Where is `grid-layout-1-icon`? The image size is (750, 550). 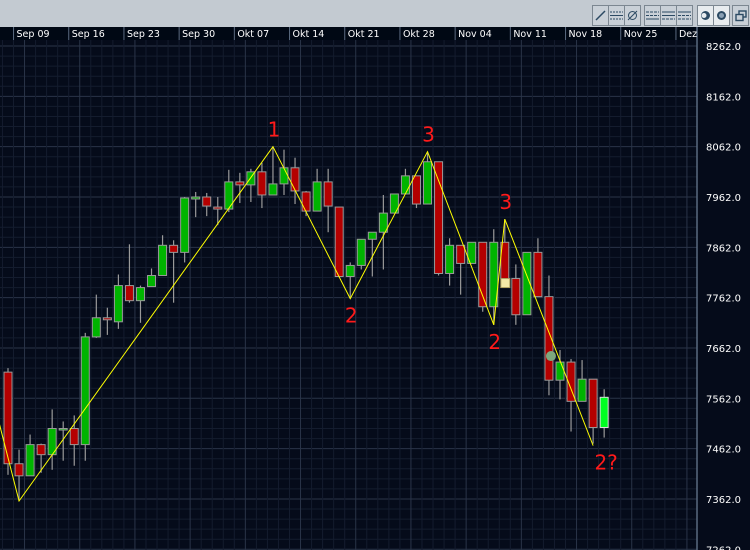 grid-layout-1-icon is located at coordinates (652, 15).